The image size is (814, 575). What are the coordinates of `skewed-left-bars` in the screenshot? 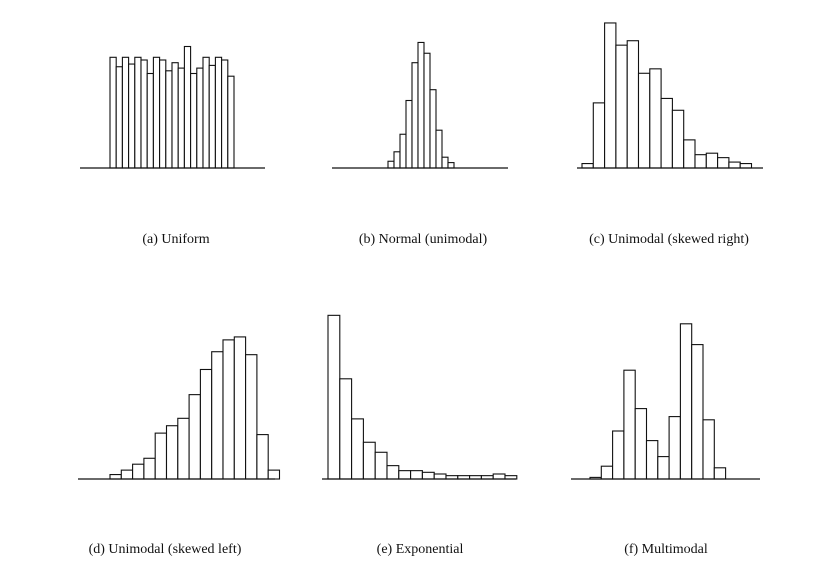 It's located at (195, 408).